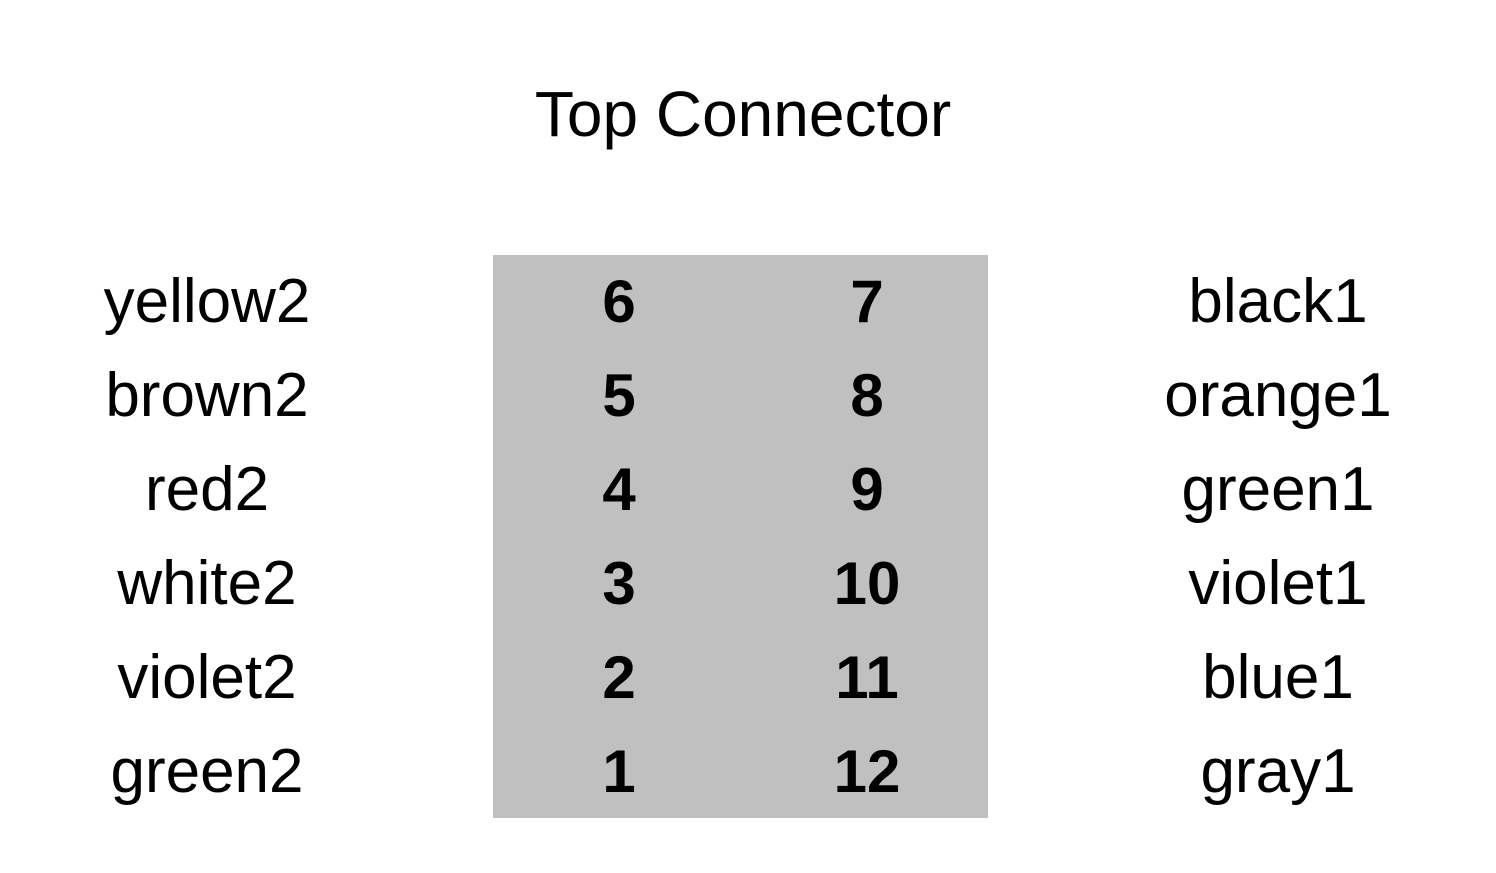 This screenshot has width=1496, height=873. I want to click on wire-label: brown2, so click(207, 395).